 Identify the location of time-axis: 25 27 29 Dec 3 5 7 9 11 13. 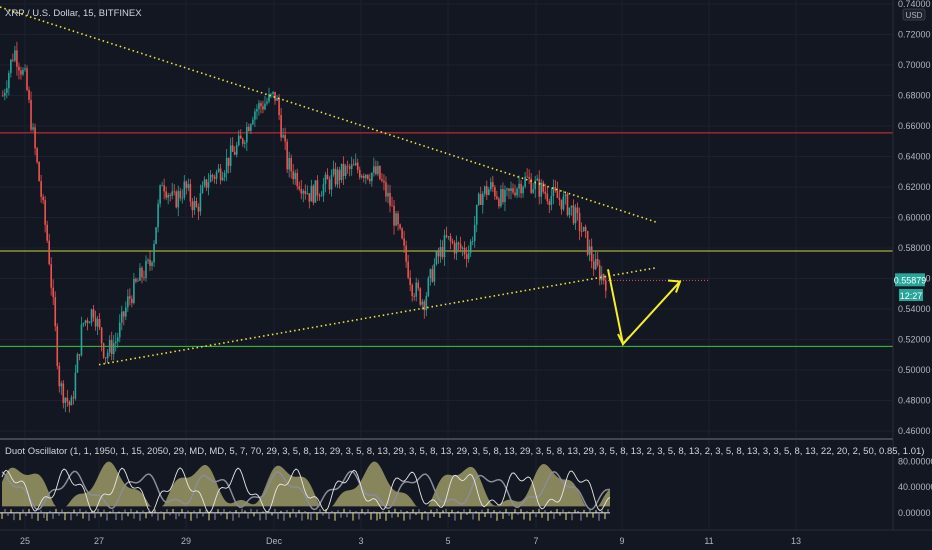
(410, 541).